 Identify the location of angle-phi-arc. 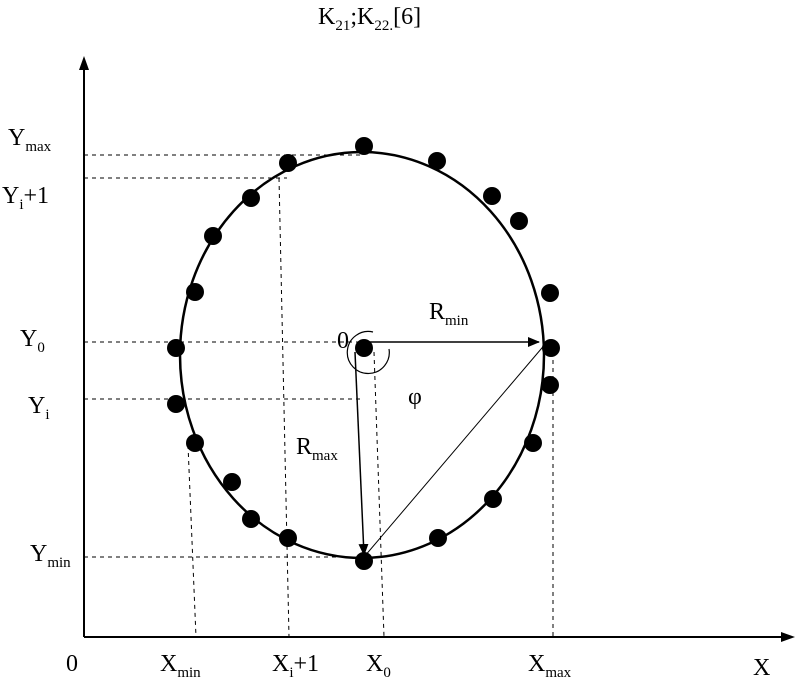
(368, 352).